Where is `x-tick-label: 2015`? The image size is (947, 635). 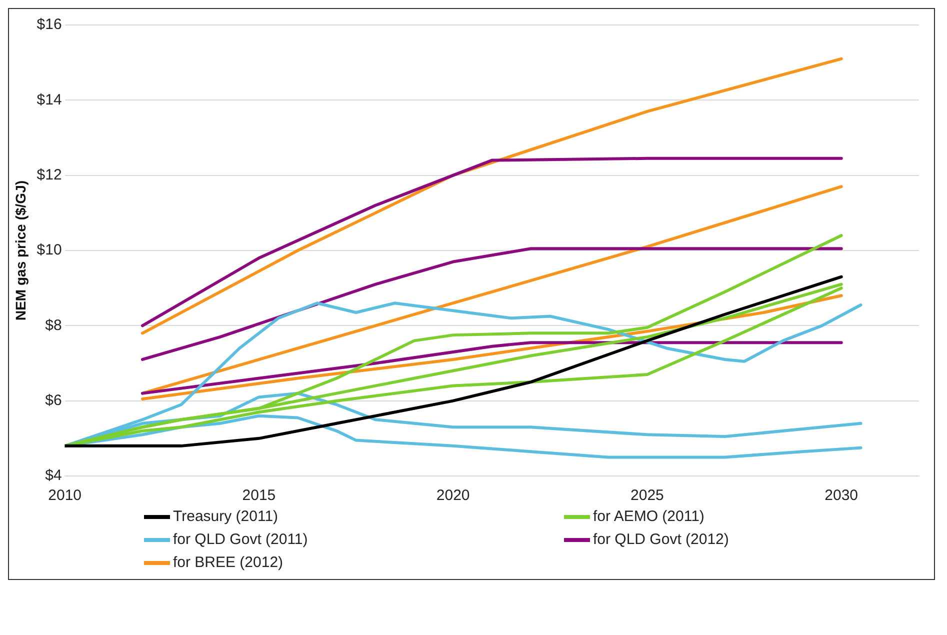
x-tick-label: 2015 is located at coordinates (259, 495).